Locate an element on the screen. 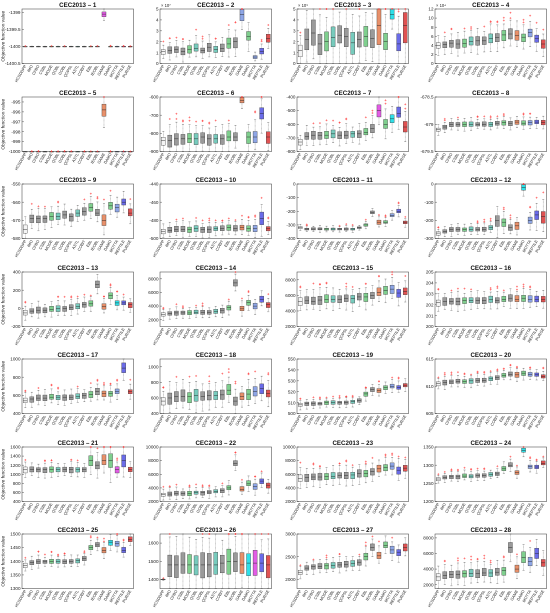 The height and width of the screenshot is (613, 550). y-tick-label: -400 is located at coordinates (291, 238).